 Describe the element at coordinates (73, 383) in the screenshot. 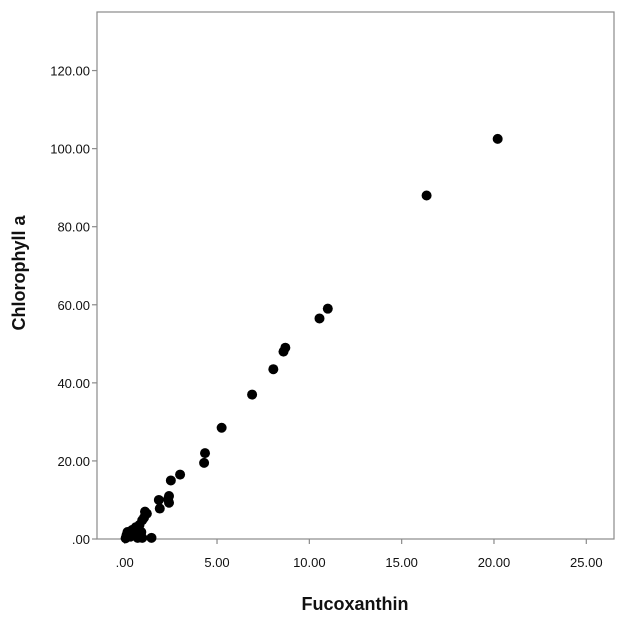

I see `y-tick-label: 40.00` at that location.